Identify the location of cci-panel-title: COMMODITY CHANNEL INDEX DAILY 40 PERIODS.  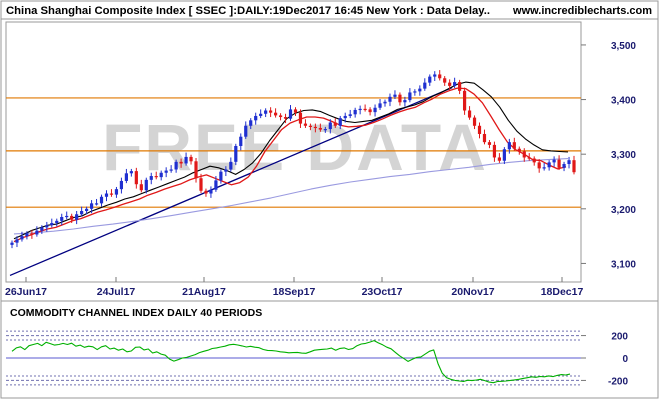
(136, 313).